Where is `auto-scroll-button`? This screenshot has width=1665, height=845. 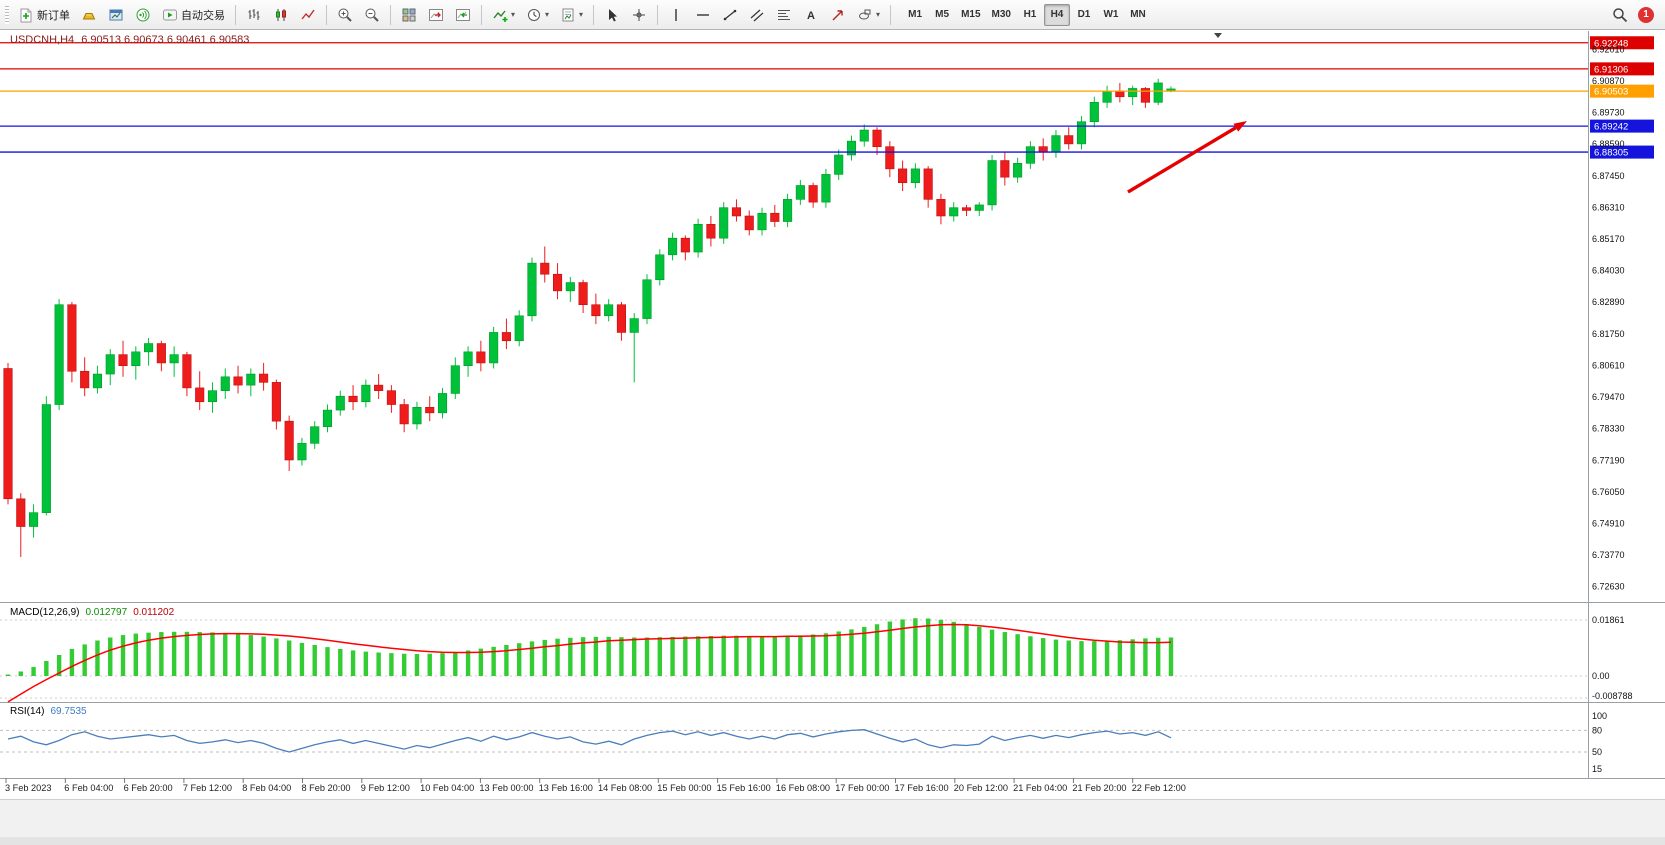
auto-scroll-button is located at coordinates (463, 15).